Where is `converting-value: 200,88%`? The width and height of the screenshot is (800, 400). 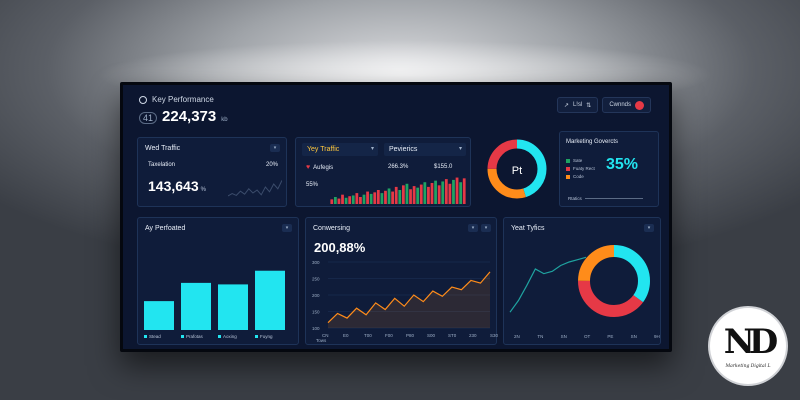 converting-value: 200,88% is located at coordinates (340, 247).